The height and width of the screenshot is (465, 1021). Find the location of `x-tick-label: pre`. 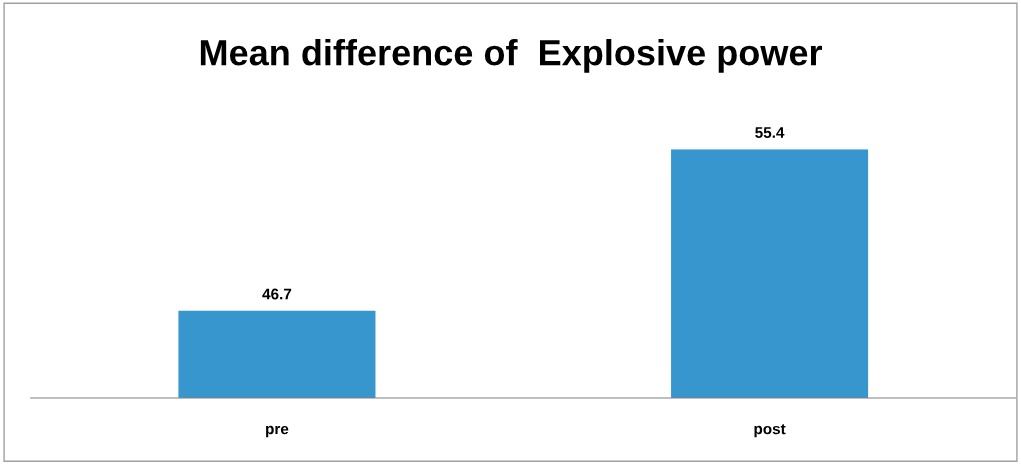

x-tick-label: pre is located at coordinates (277, 431).